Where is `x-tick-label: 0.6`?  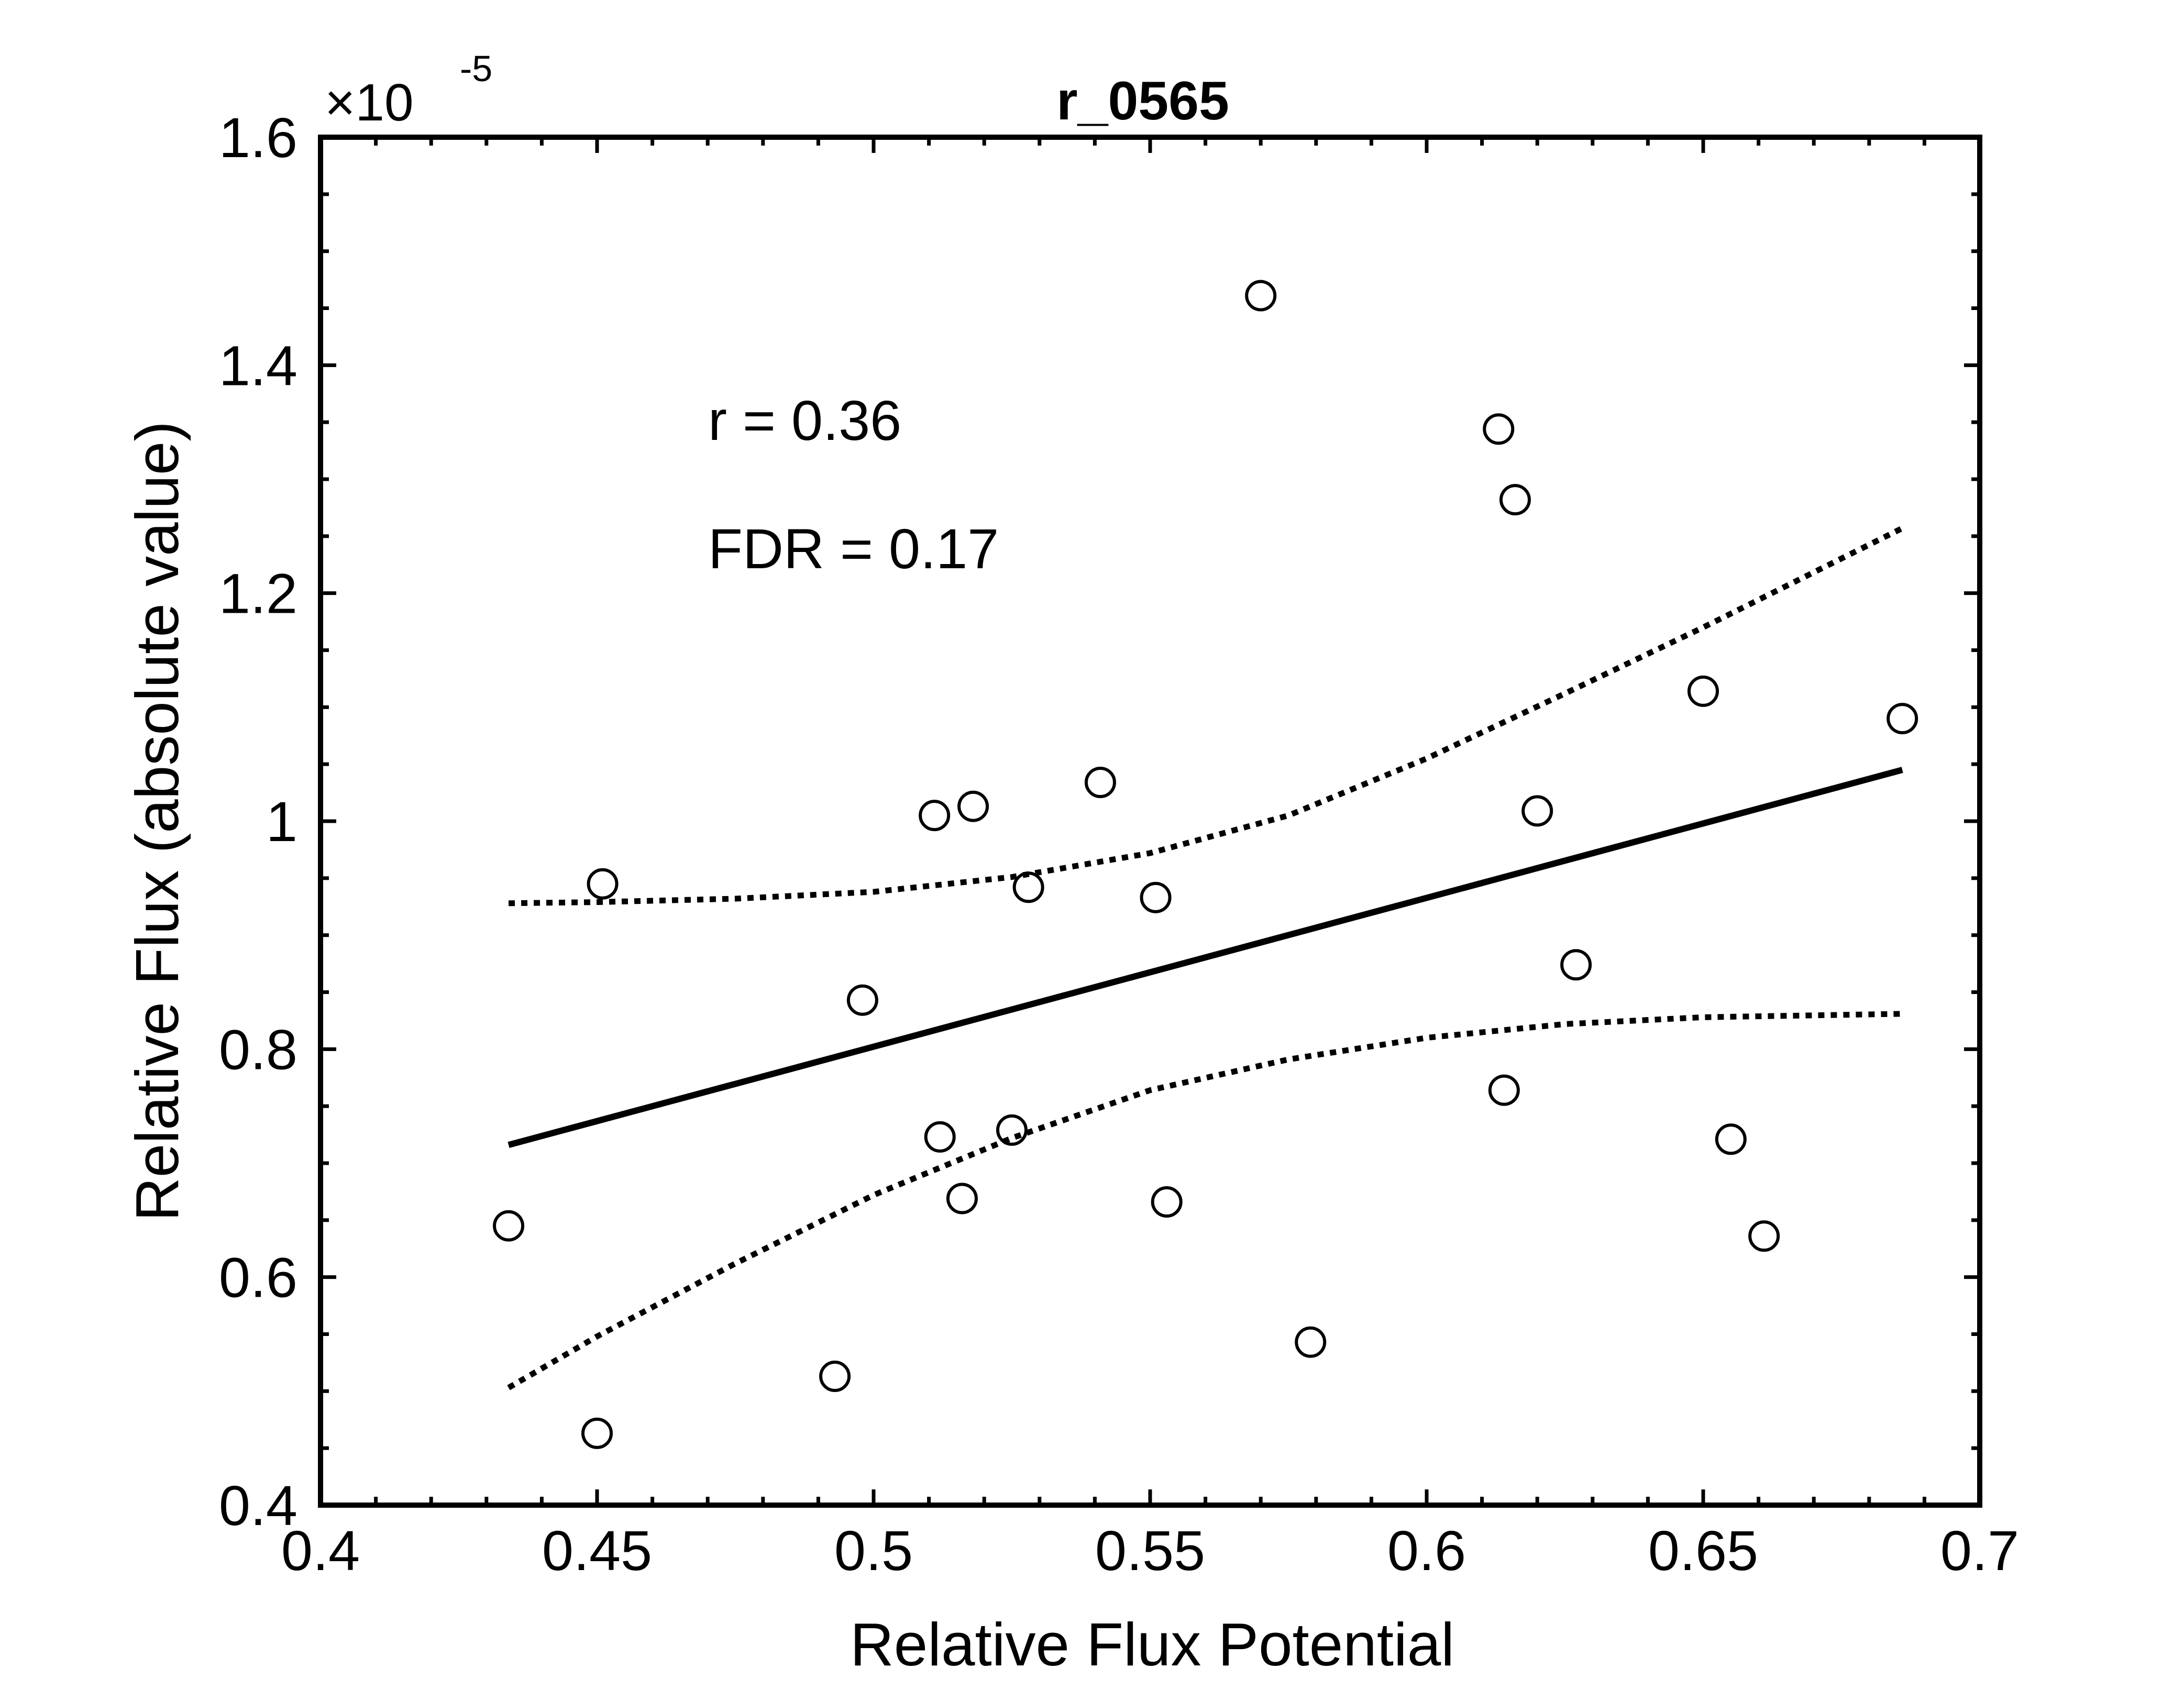
x-tick-label: 0.6 is located at coordinates (1427, 1551).